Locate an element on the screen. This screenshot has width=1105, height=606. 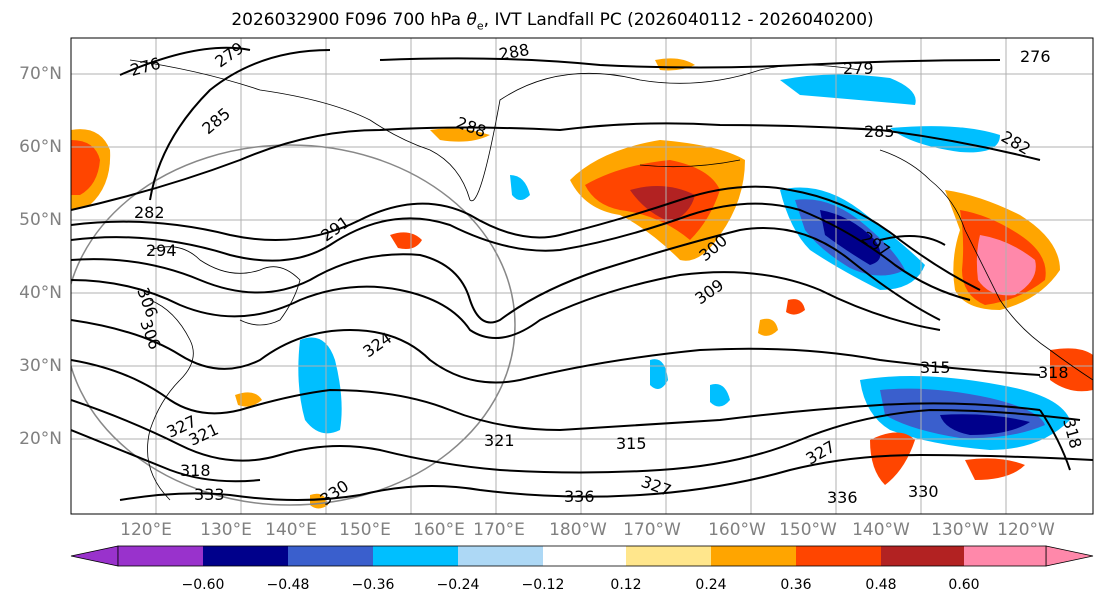
contour-label: 285 is located at coordinates (879, 131).